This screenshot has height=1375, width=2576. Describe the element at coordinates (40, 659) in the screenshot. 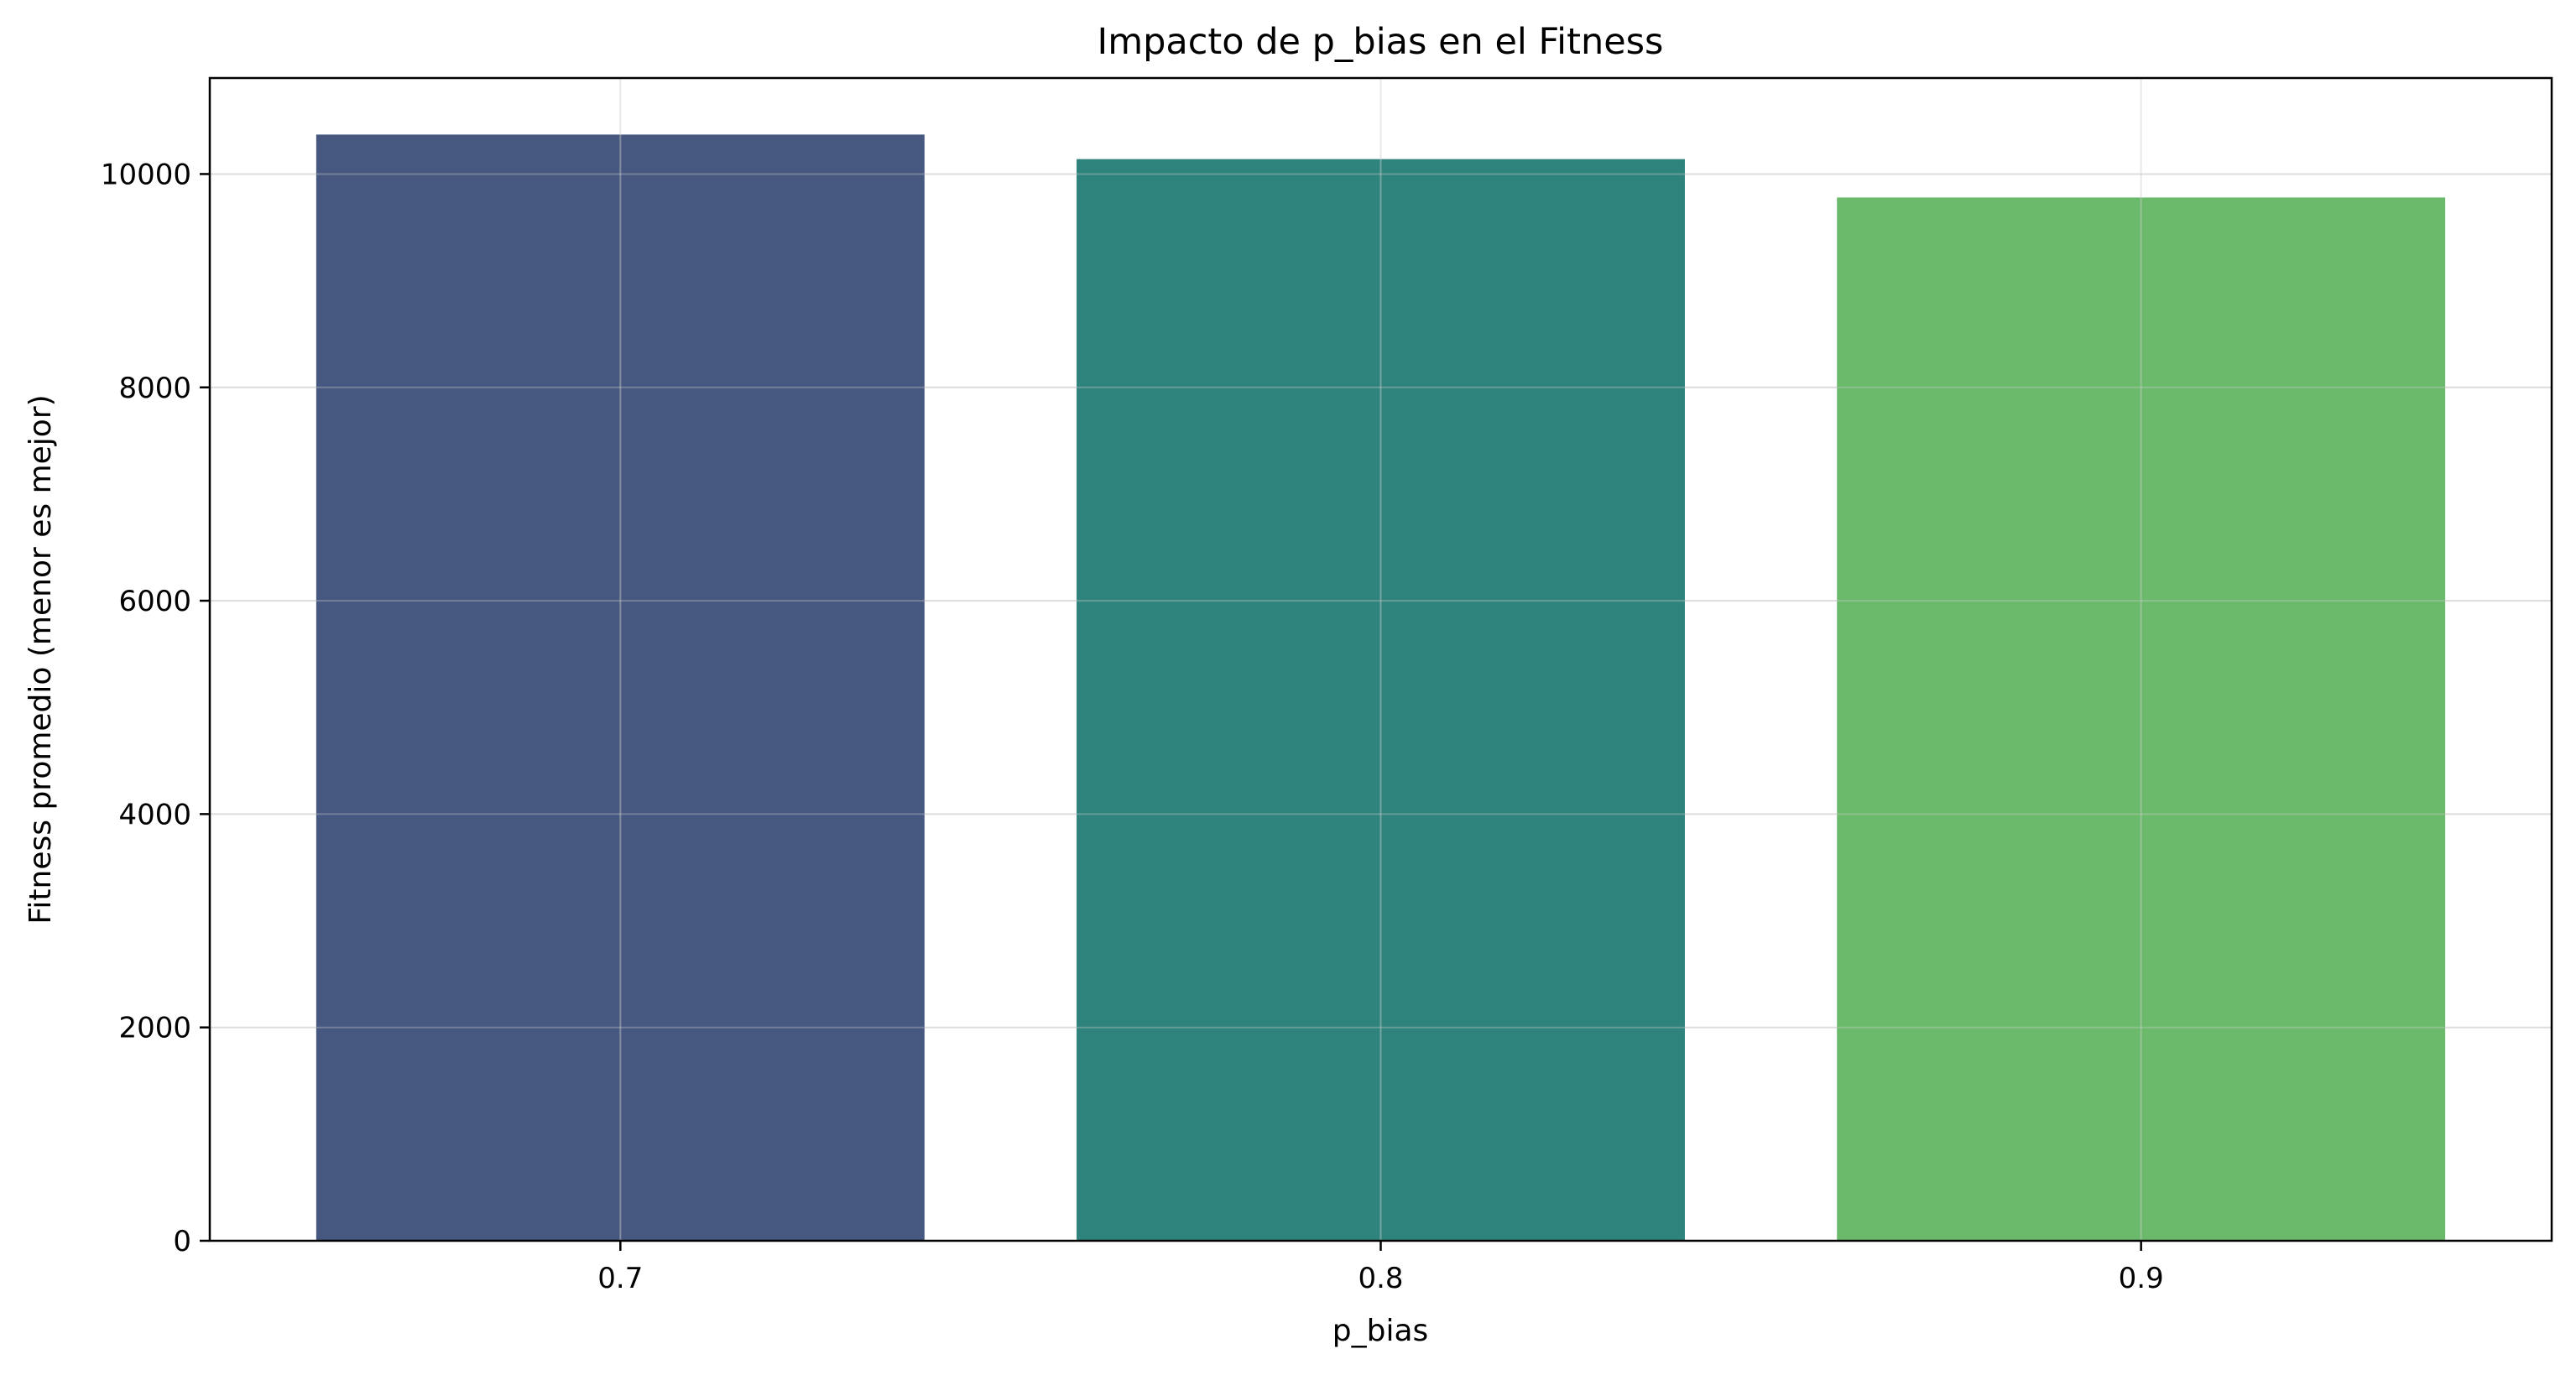

I see `y-axis-label: Fitness promedio (menor es mejor)` at that location.